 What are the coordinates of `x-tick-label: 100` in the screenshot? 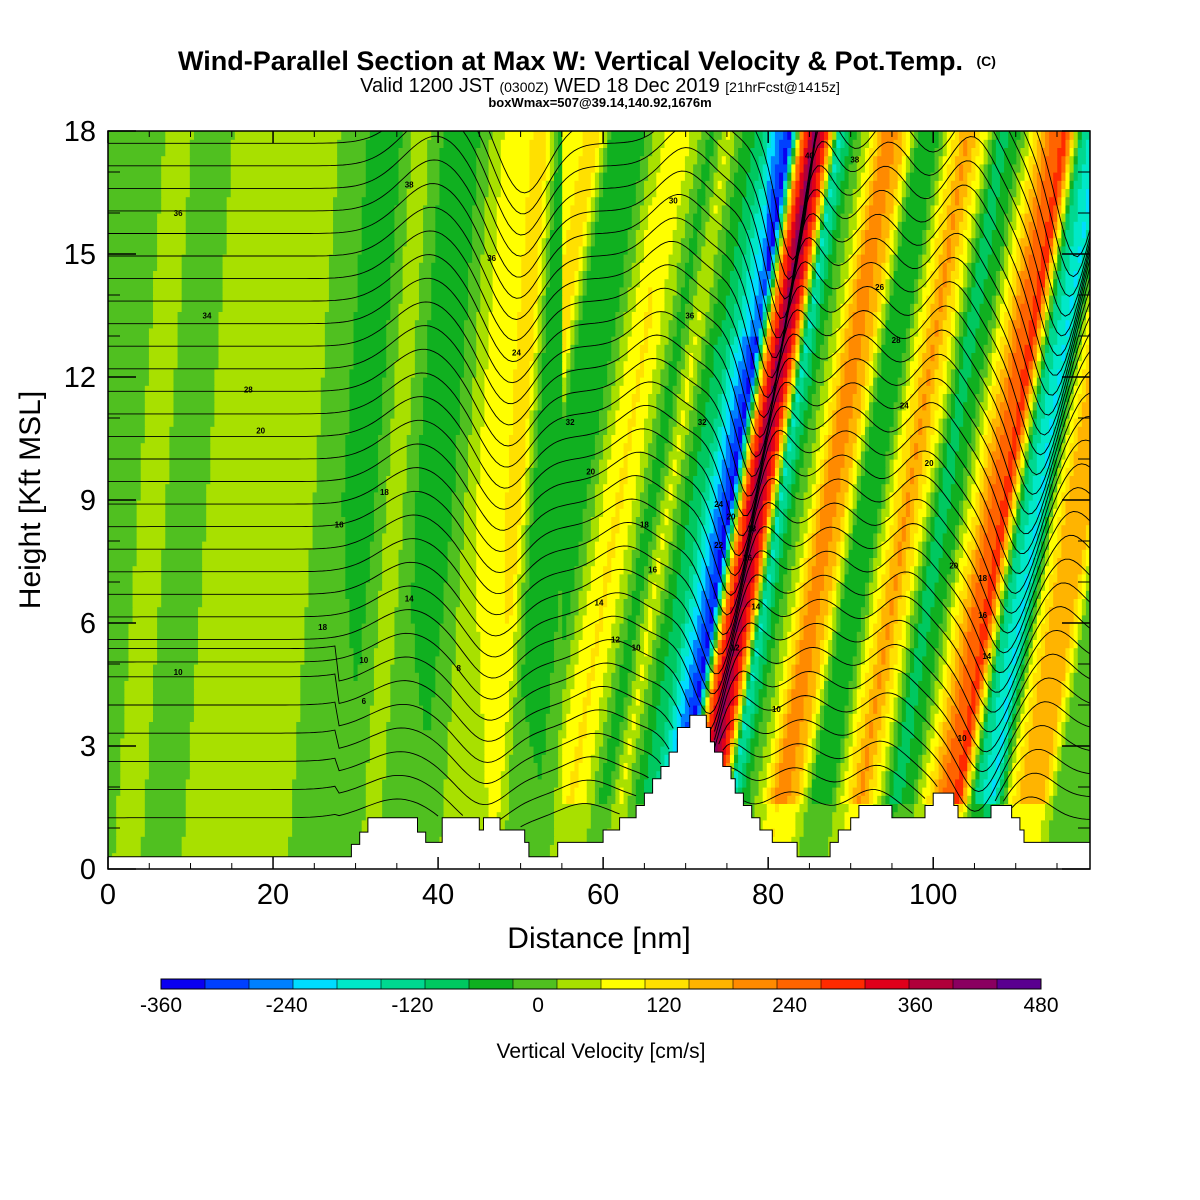 It's located at (933, 895).